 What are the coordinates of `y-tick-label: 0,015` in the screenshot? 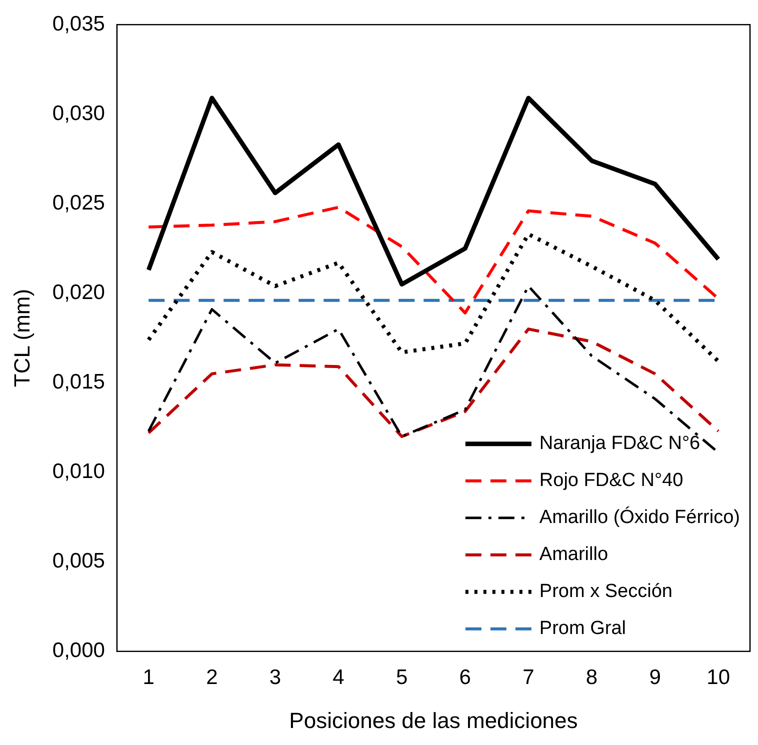 It's located at (78, 382).